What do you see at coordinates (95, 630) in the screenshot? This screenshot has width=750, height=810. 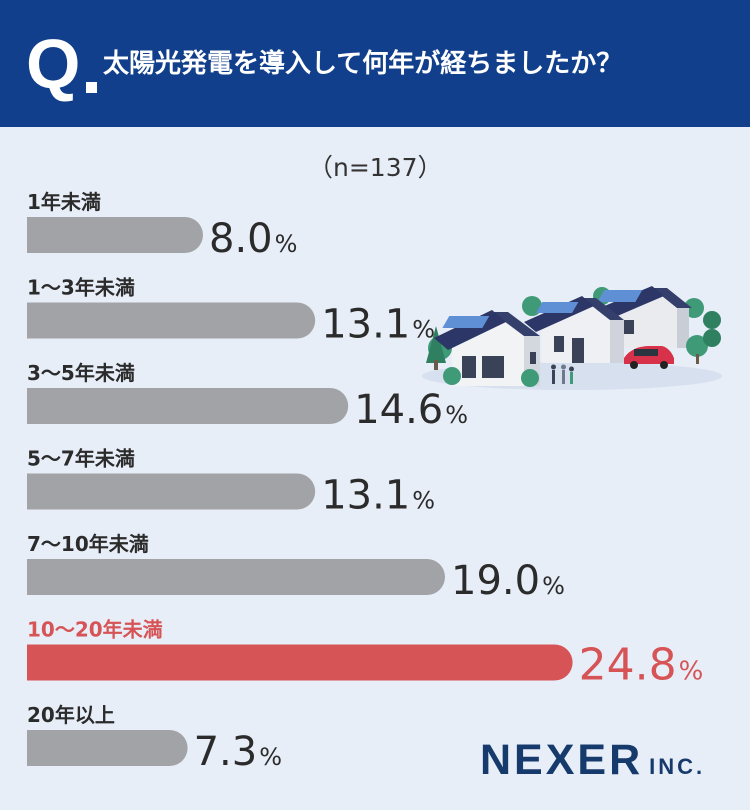 I see `category-label: 10〜20年未満` at bounding box center [95, 630].